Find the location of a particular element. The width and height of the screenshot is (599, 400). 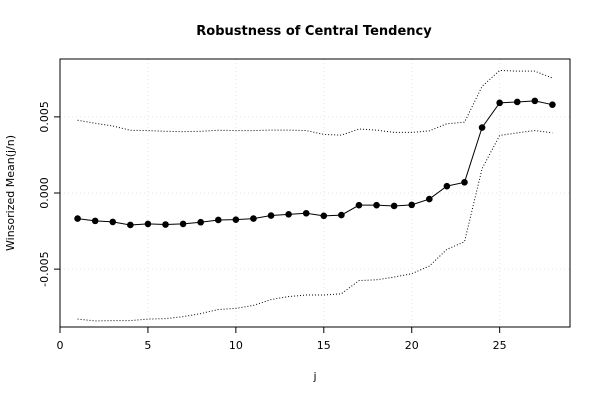

x-axis: 0 5 10 15 20 25 is located at coordinates (282, 339).